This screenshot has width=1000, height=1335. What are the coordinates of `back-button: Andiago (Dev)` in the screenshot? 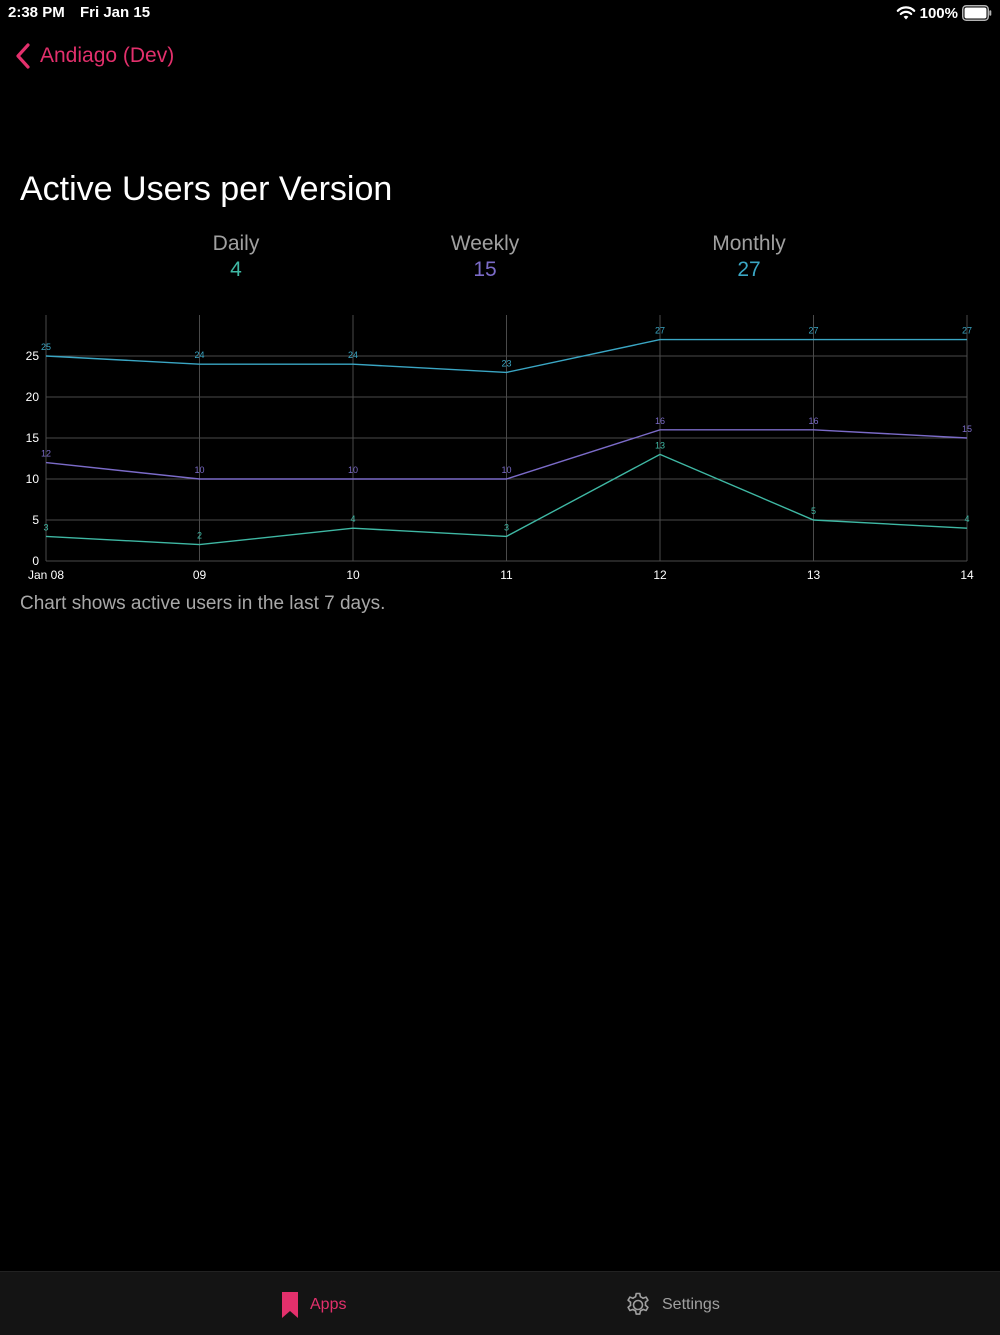 It's located at (94, 56).